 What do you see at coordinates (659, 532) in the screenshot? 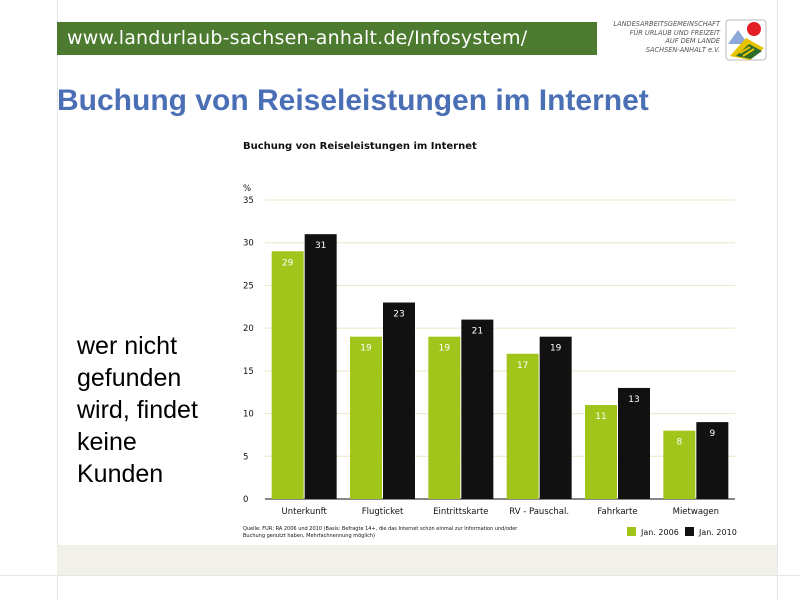
I see `legend-label-2006: Jan. 2006` at bounding box center [659, 532].